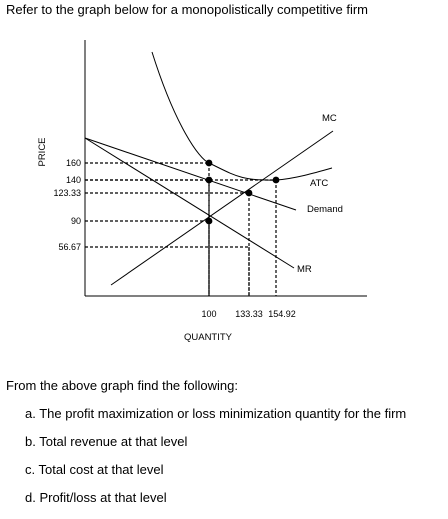 This screenshot has width=448, height=519. I want to click on demand-label: Demand, so click(325, 209).